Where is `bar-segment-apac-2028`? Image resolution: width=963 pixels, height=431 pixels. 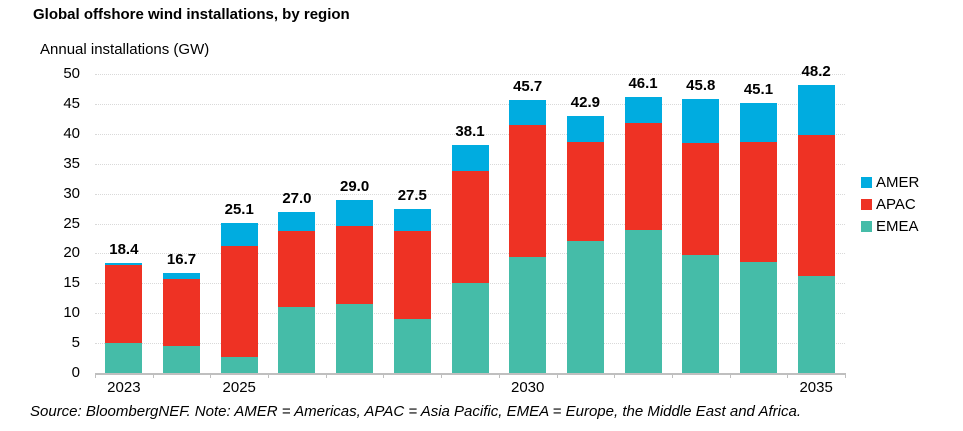
bar-segment-apac-2028 is located at coordinates (412, 275).